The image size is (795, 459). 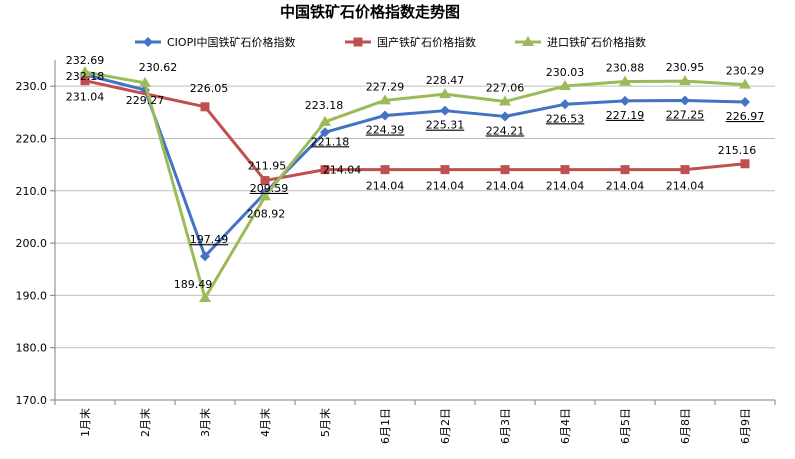 What do you see at coordinates (745, 426) in the screenshot?
I see `x-tick-label: 6月9日` at bounding box center [745, 426].